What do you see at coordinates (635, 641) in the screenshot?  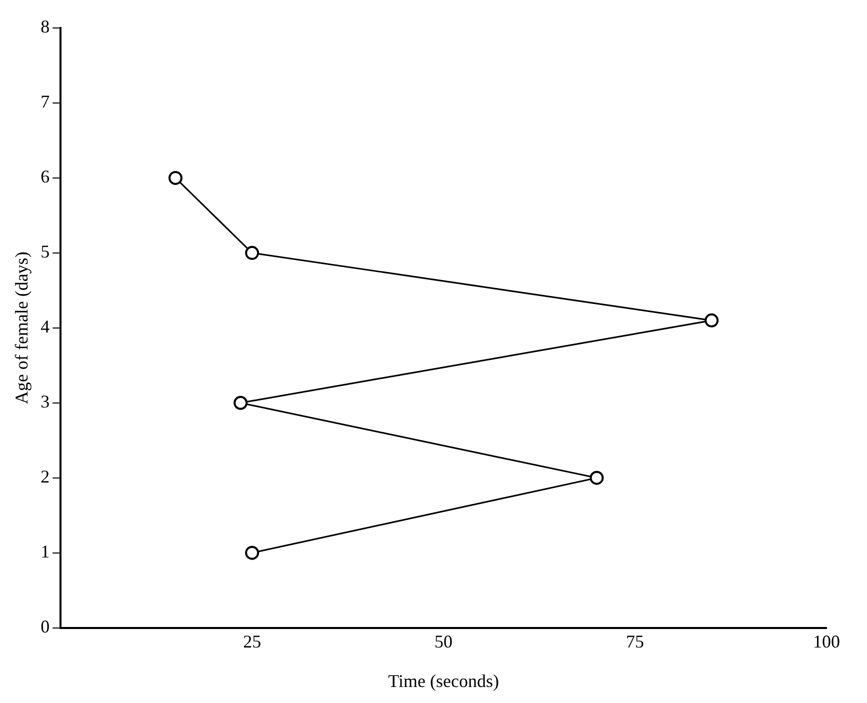 I see `x-tick-label: 75` at bounding box center [635, 641].